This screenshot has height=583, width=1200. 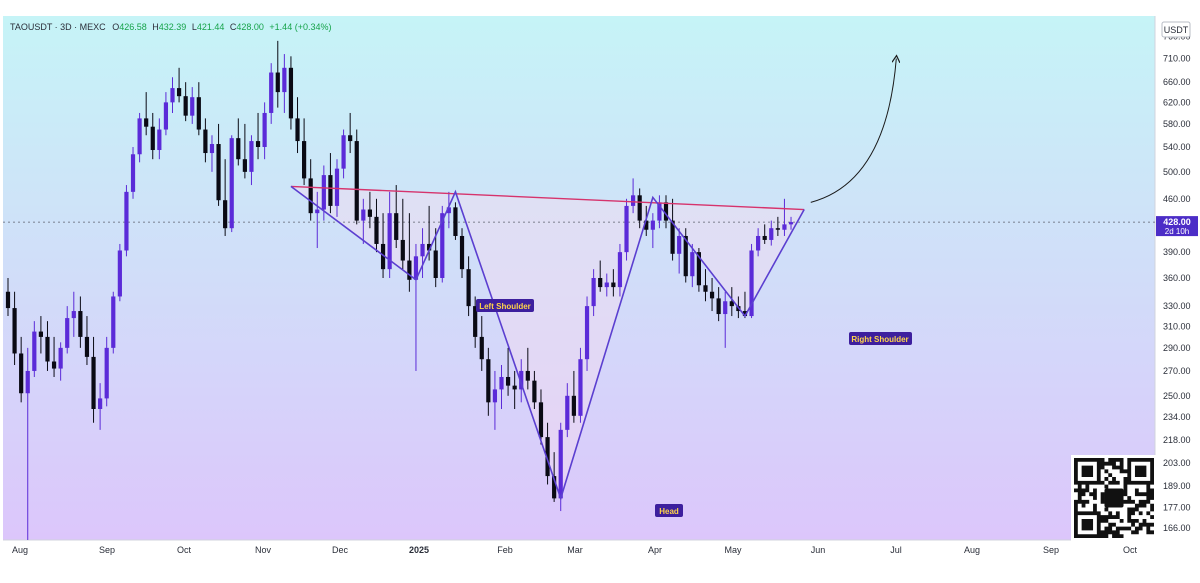 I want to click on header-high: 432.39, so click(x=173, y=27).